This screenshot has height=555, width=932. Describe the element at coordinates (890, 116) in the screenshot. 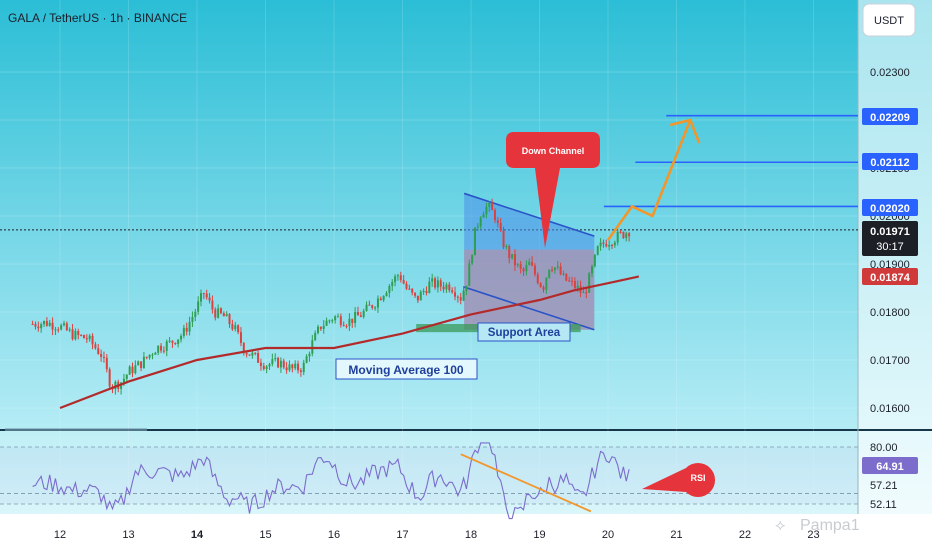

I see `level-badge-3: 0.02209` at that location.